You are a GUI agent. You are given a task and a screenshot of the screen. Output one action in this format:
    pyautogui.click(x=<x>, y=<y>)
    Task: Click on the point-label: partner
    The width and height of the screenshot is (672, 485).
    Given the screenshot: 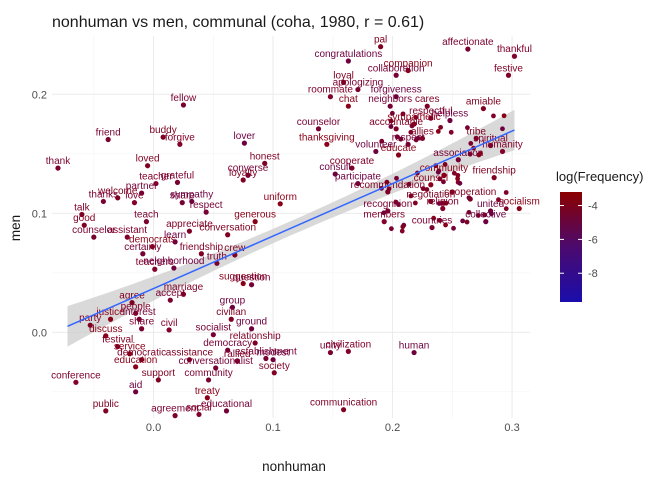 What is the action you would take?
    pyautogui.click(x=142, y=186)
    